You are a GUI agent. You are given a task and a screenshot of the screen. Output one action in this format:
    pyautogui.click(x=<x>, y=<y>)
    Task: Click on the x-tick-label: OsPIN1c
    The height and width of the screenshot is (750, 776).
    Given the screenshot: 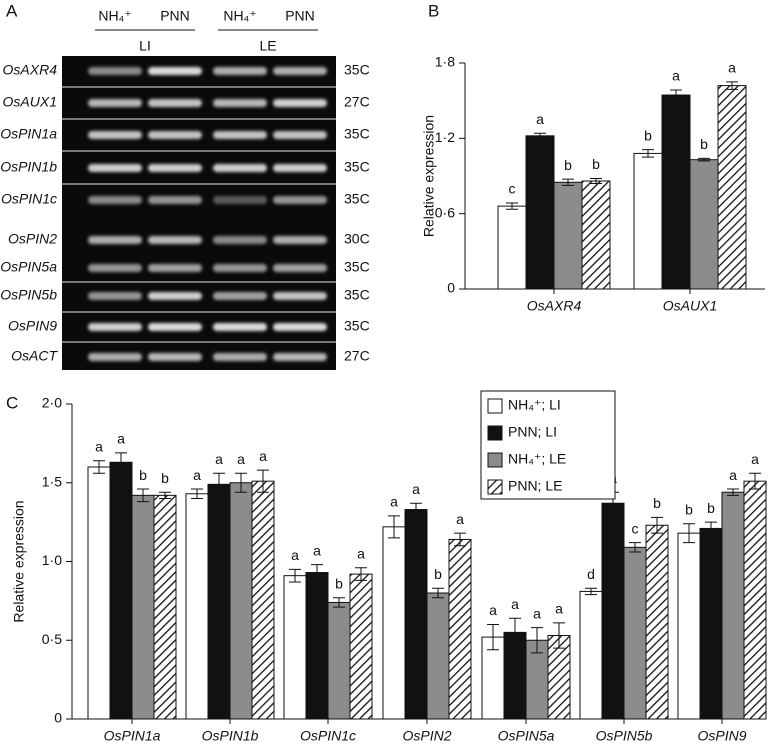 What is the action you would take?
    pyautogui.click(x=328, y=736)
    